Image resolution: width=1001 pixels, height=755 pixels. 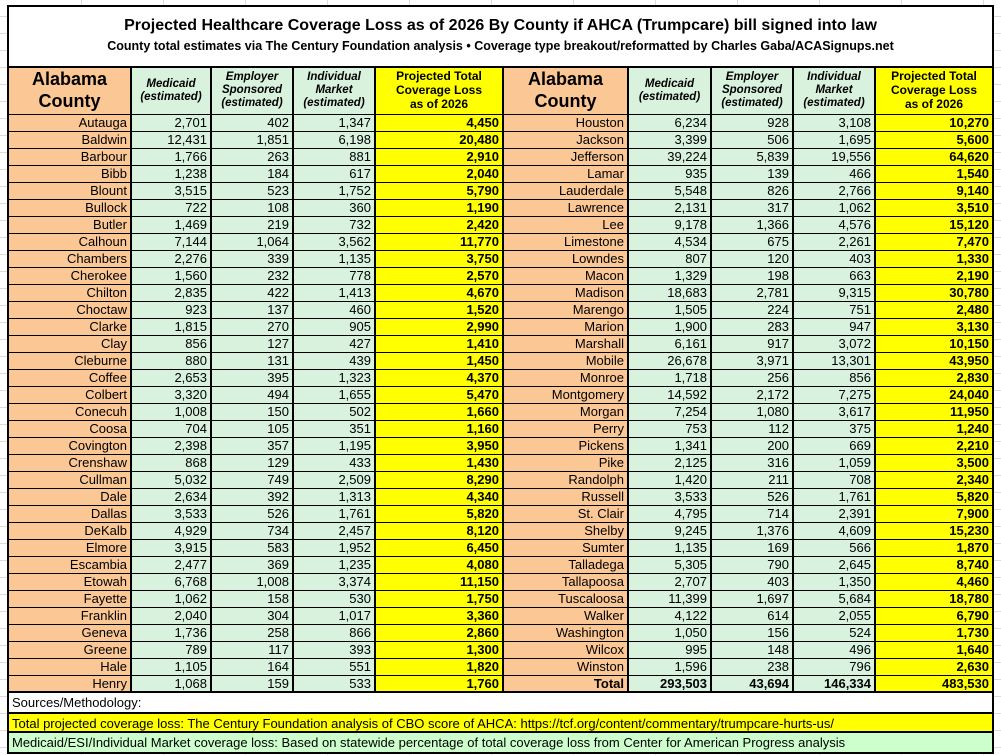 I want to click on employer-cell: 1,376, so click(x=752, y=530).